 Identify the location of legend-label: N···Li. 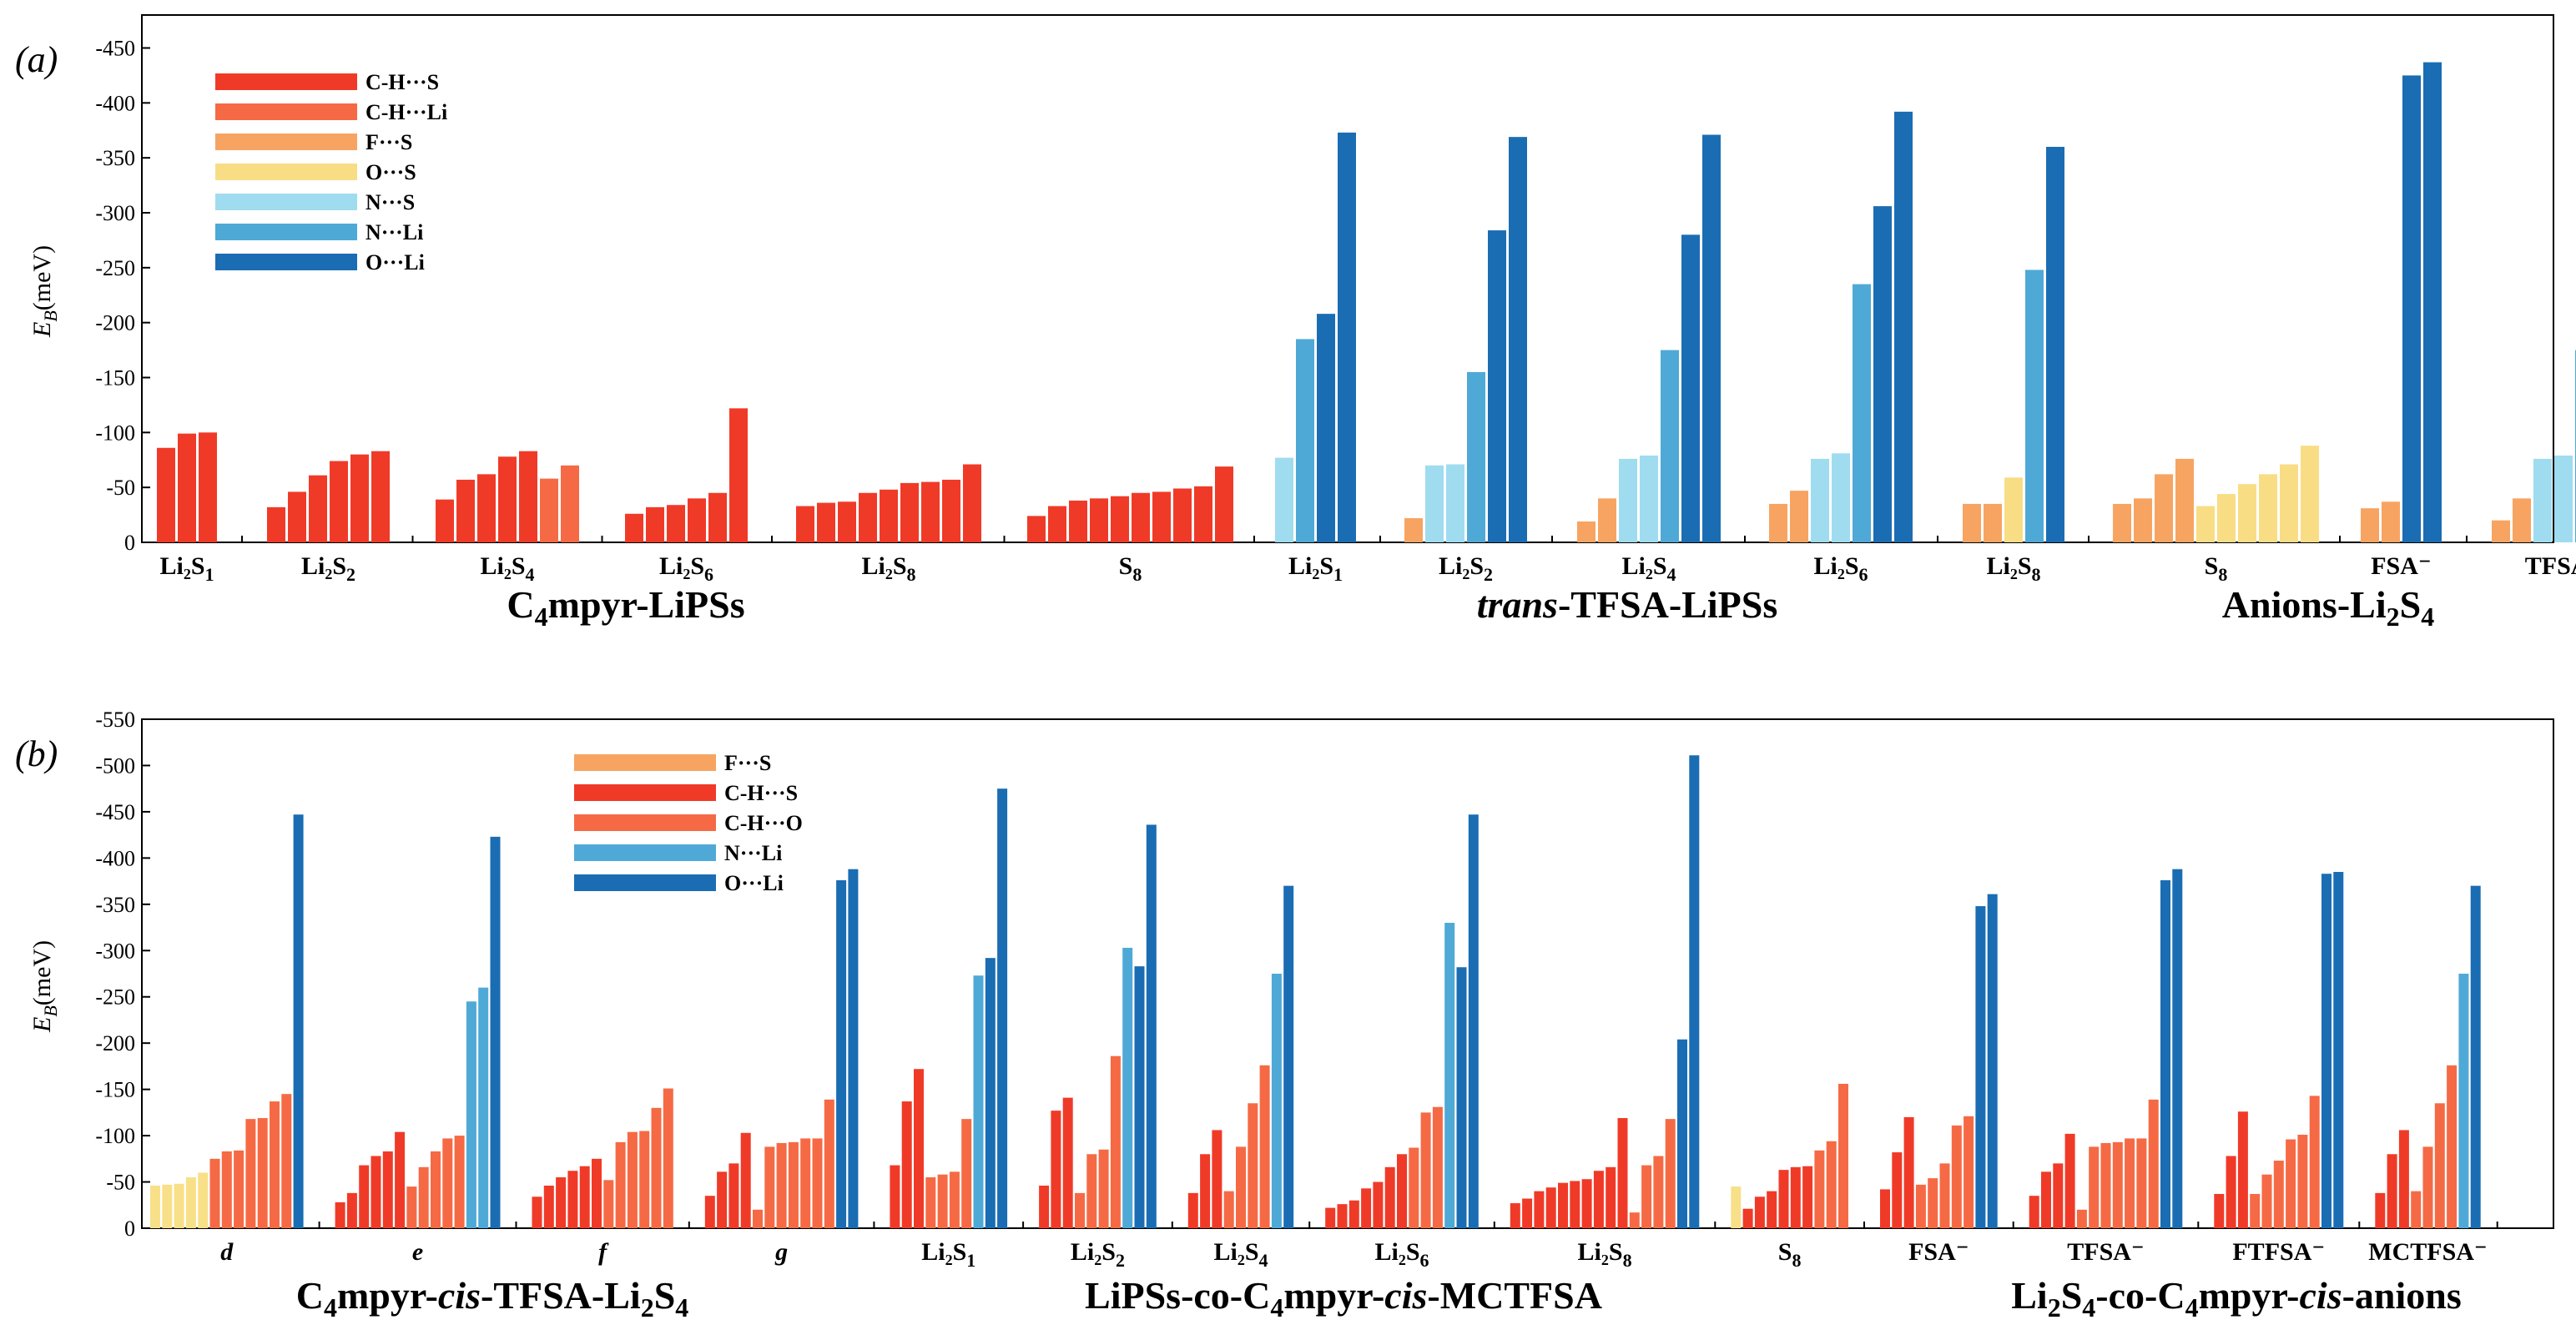
(394, 232).